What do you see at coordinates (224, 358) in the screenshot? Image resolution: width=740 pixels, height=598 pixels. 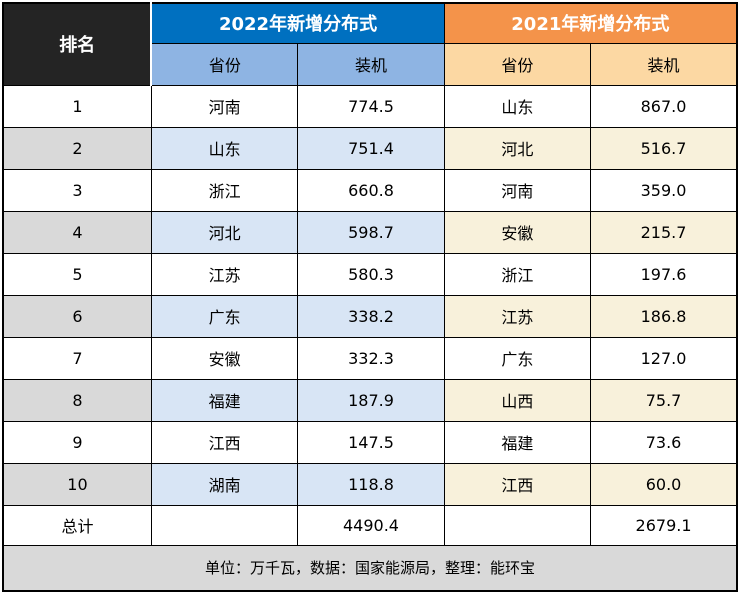 I see `province-2022-cell: 安徽` at bounding box center [224, 358].